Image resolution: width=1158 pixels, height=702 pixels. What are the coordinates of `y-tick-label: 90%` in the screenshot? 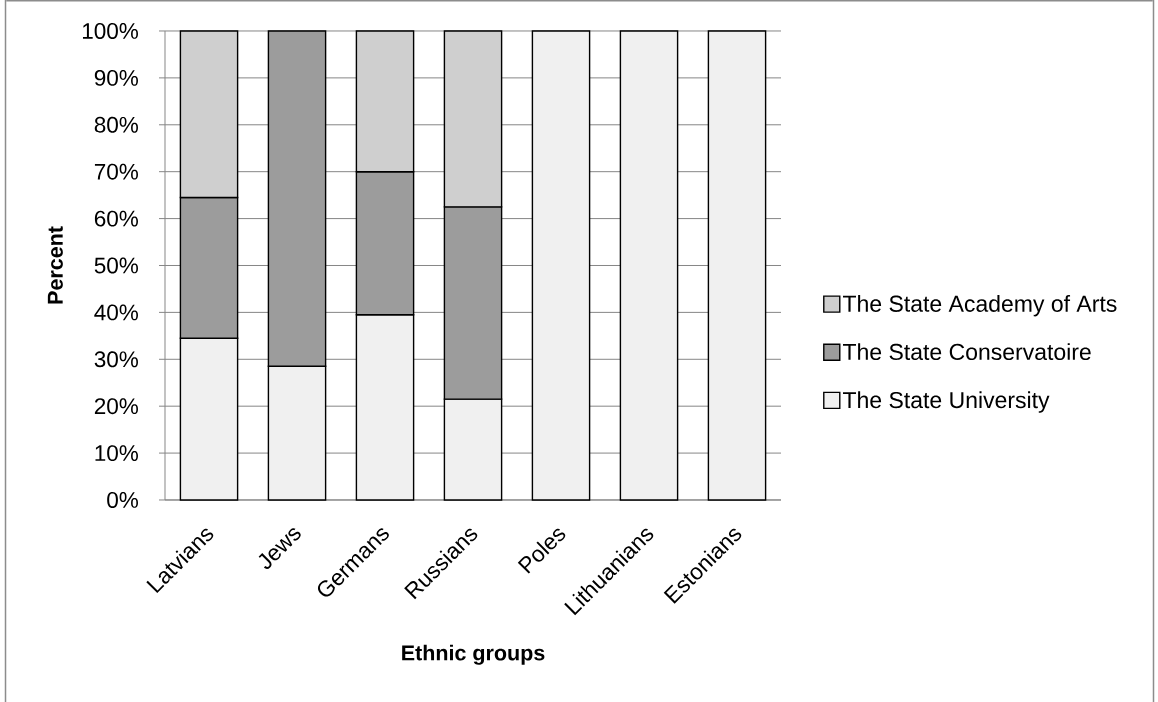 It's located at (116, 77).